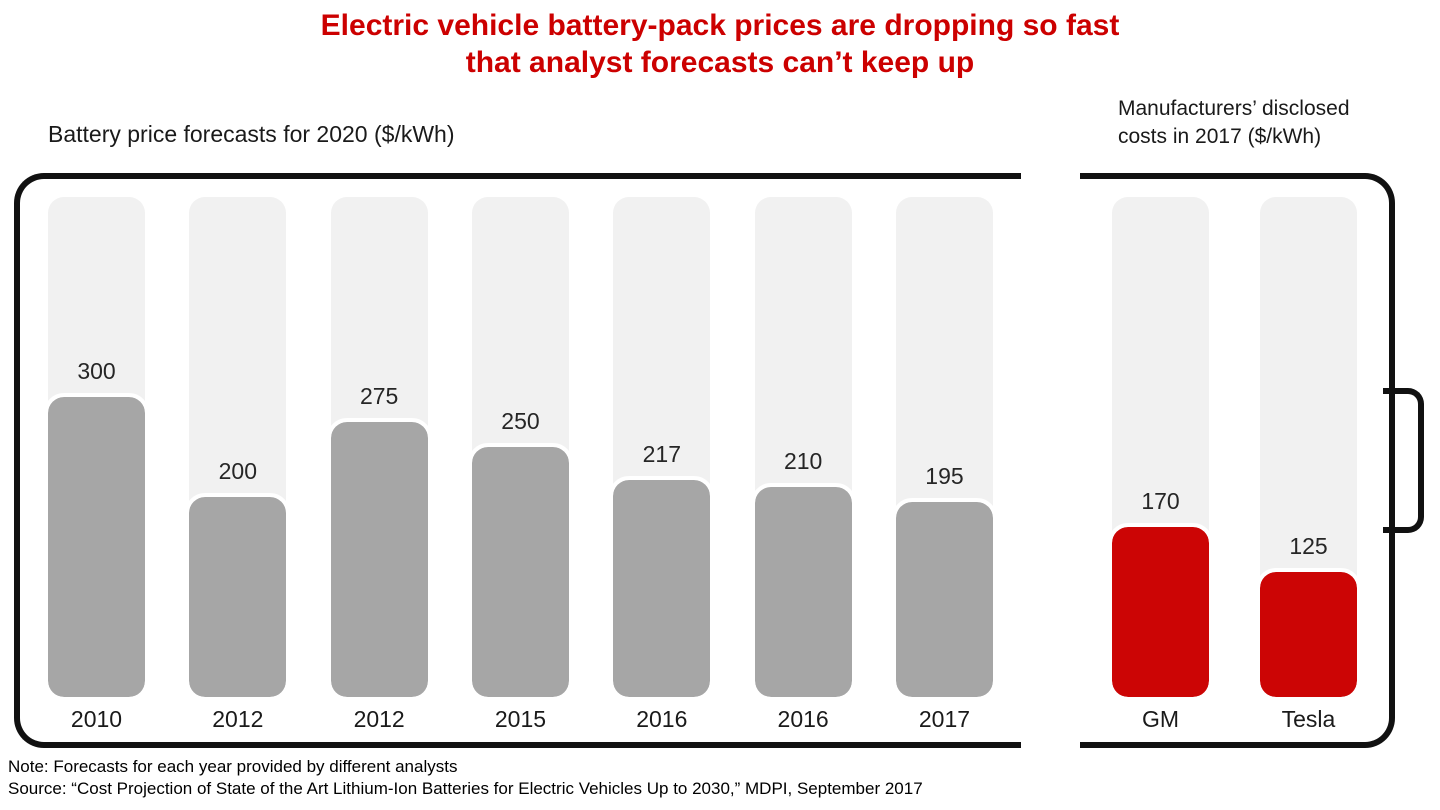 Image resolution: width=1440 pixels, height=810 pixels. Describe the element at coordinates (944, 476) in the screenshot. I see `bar-value-label: 195` at that location.